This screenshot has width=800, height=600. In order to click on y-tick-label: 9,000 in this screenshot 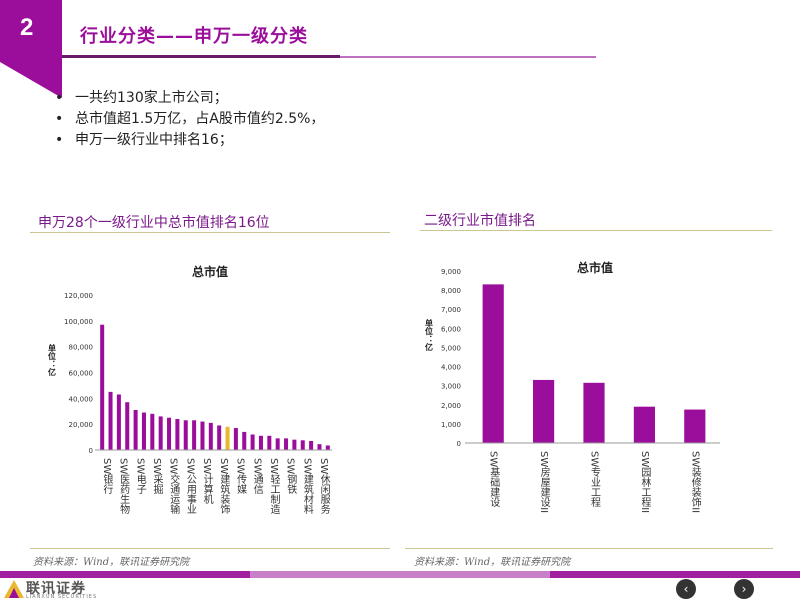, I will do `click(451, 272)`.